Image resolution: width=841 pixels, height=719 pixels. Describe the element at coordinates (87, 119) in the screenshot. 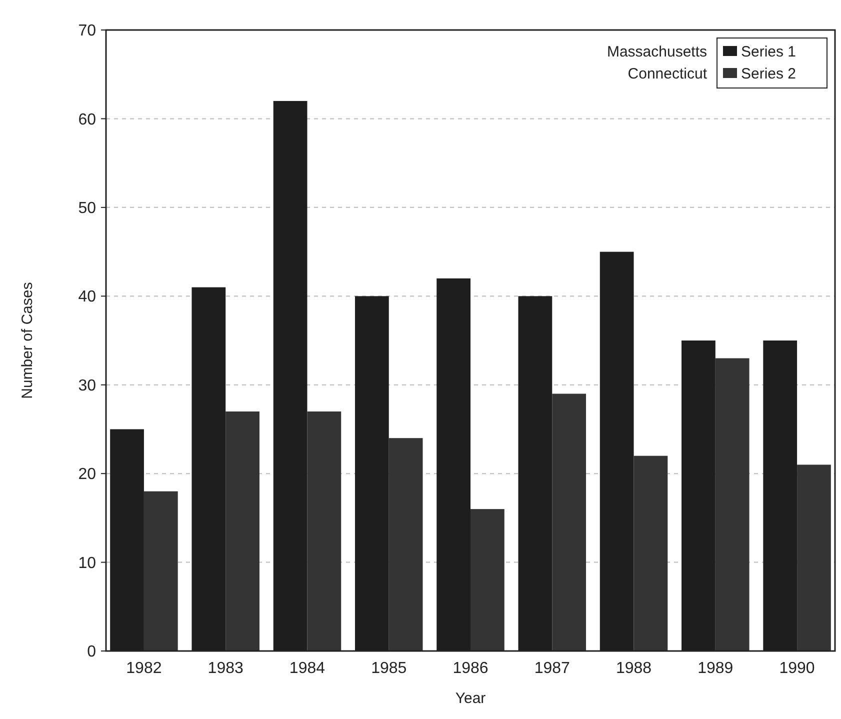

I see `y-tick-label: 60` at that location.